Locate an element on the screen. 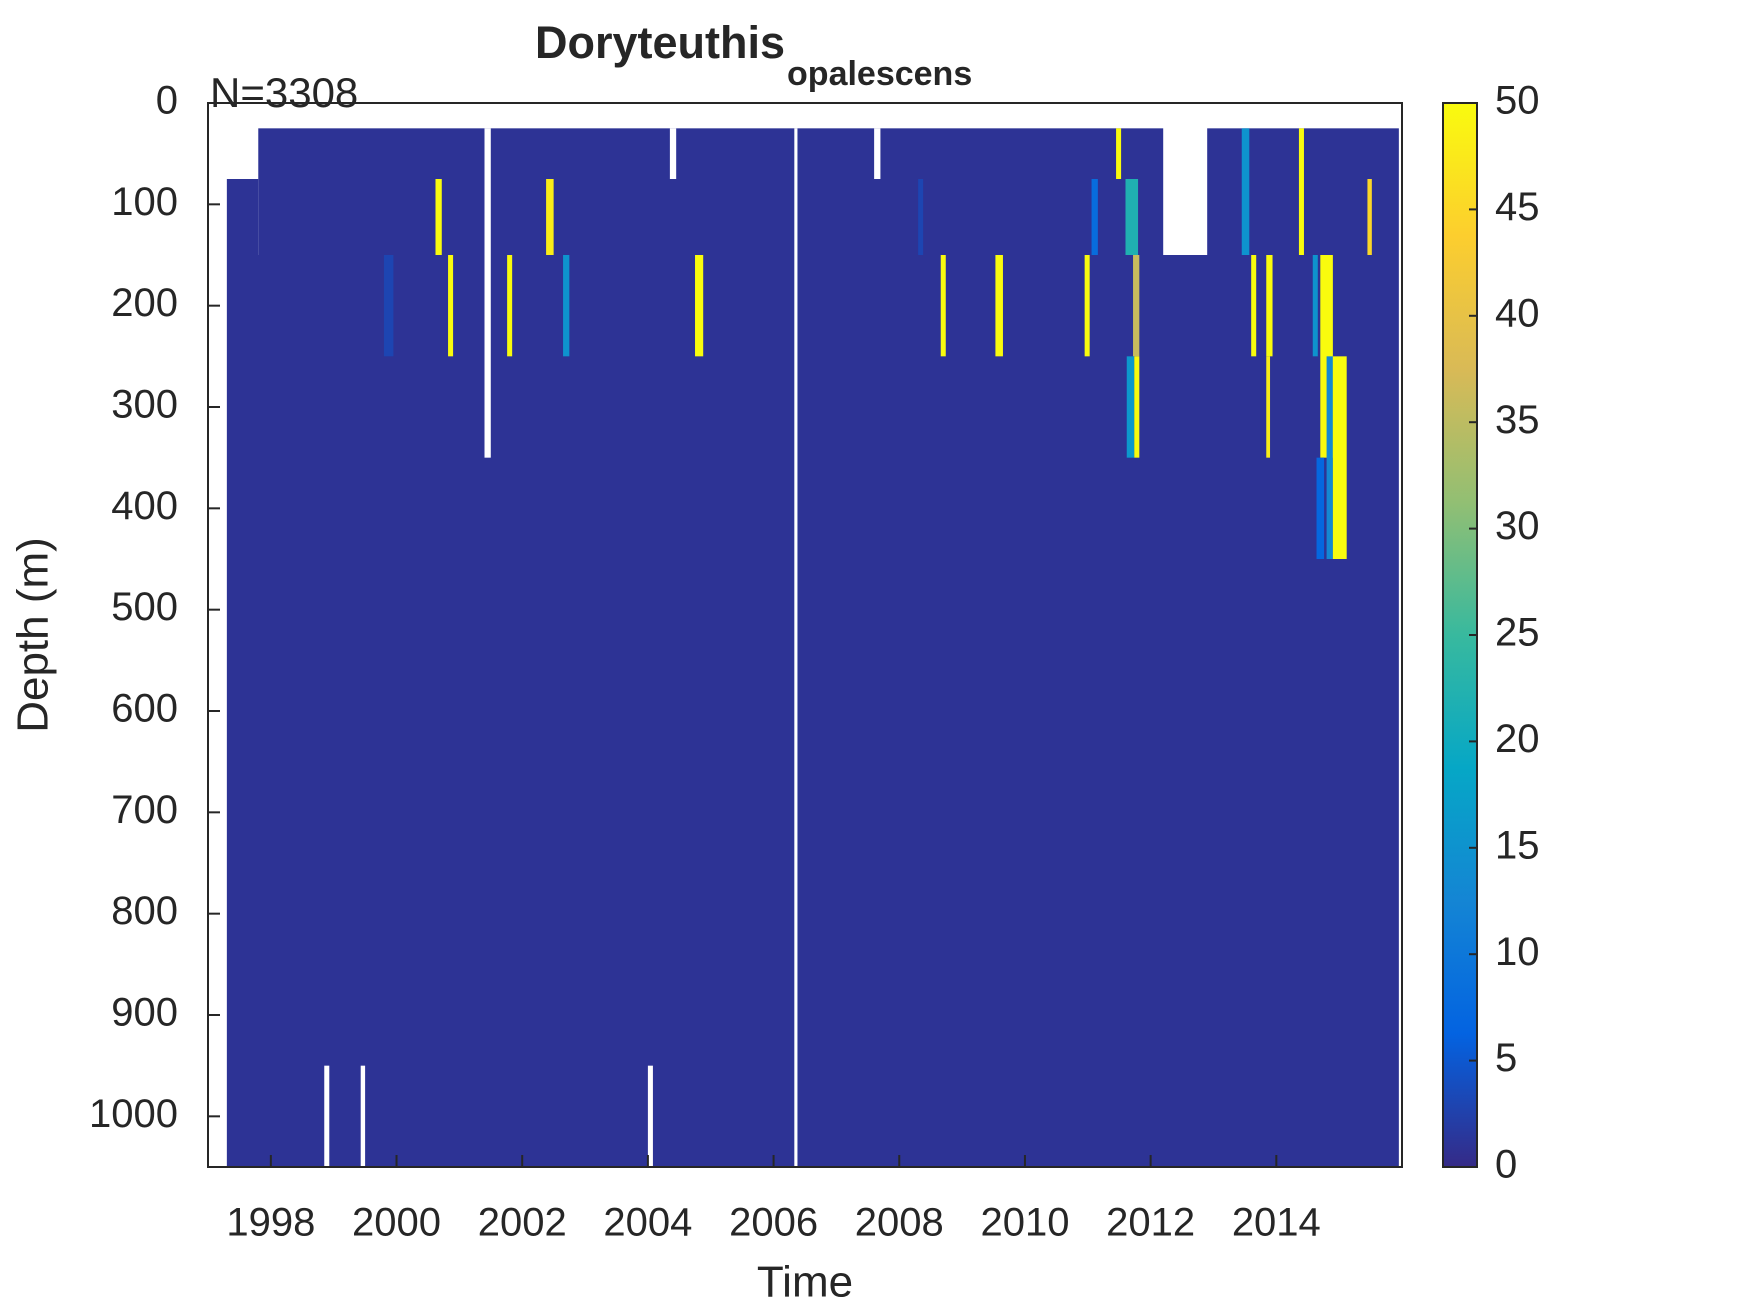  y-tick-label: 100 is located at coordinates (144, 202).